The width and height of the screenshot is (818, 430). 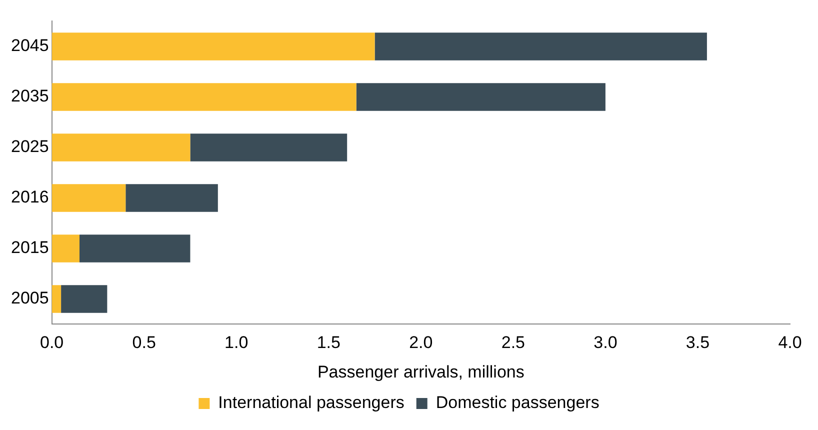 I want to click on legend-label: Domestic passengers, so click(x=518, y=402).